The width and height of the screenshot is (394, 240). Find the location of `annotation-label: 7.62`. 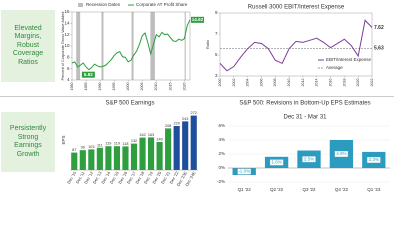

annotation-label: 7.62 is located at coordinates (379, 28).